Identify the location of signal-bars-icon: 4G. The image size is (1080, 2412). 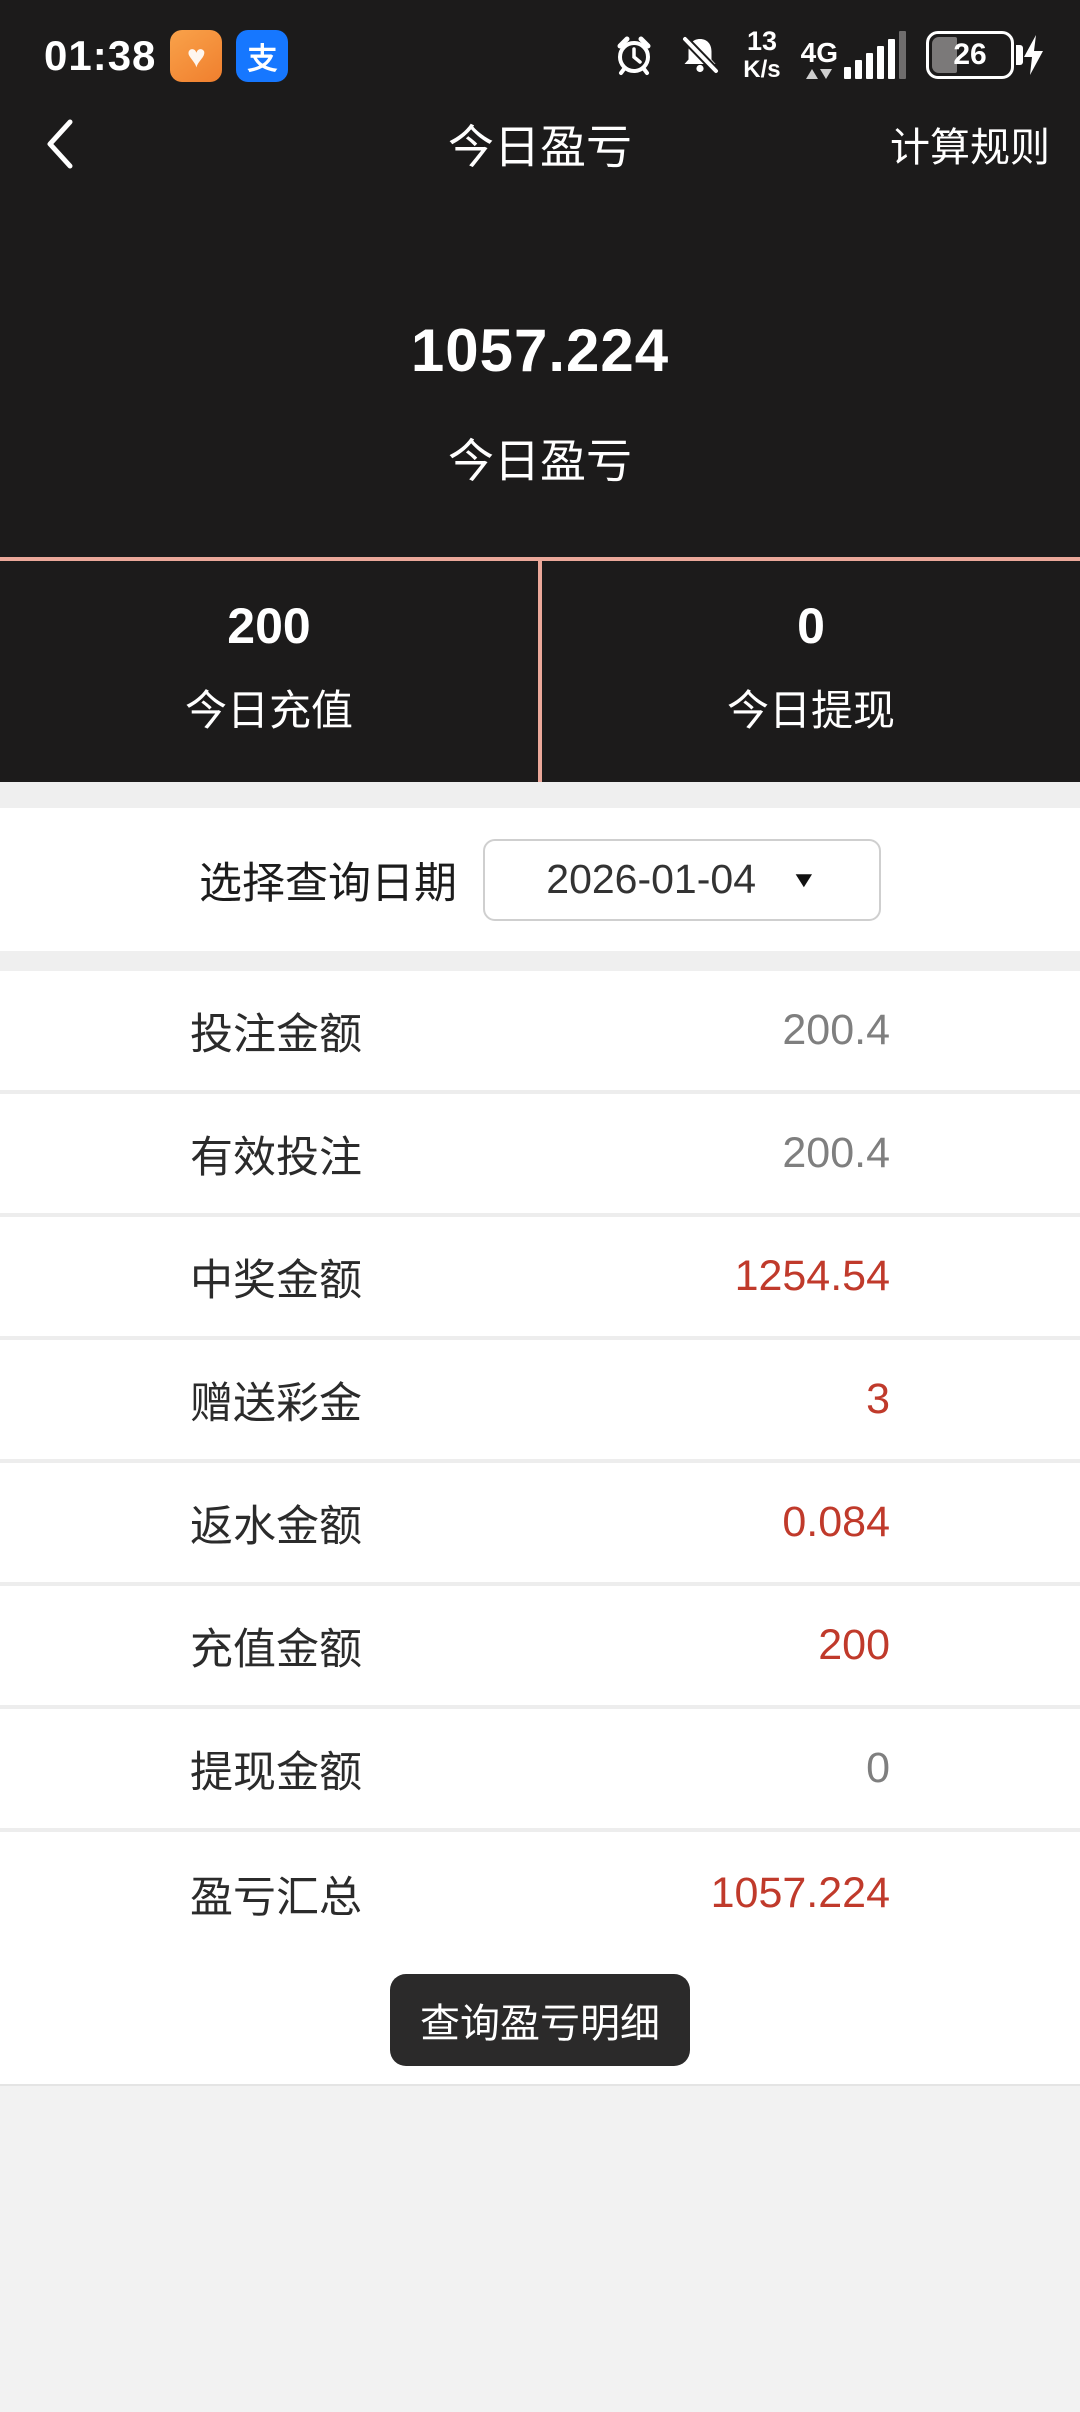
(853, 55).